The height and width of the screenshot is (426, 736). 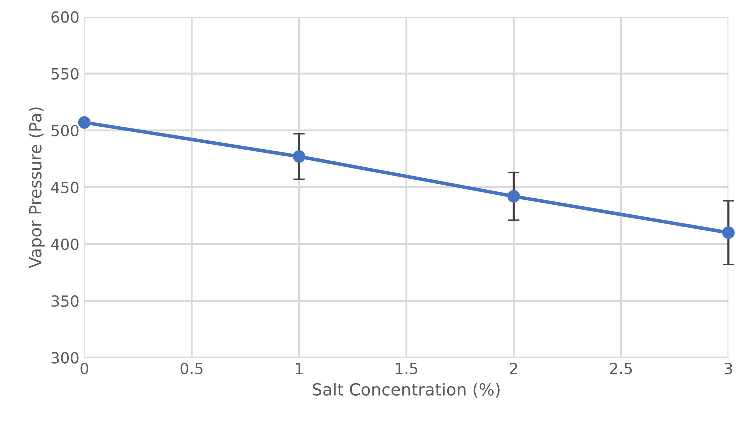 I want to click on y-axis-title: Vapor Pressure (Pa), so click(x=37, y=188).